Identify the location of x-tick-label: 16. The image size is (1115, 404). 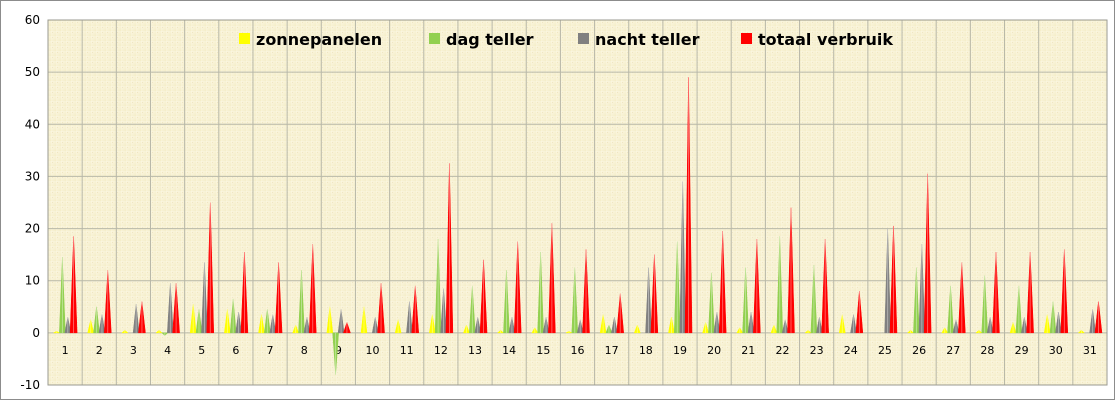
(578, 350).